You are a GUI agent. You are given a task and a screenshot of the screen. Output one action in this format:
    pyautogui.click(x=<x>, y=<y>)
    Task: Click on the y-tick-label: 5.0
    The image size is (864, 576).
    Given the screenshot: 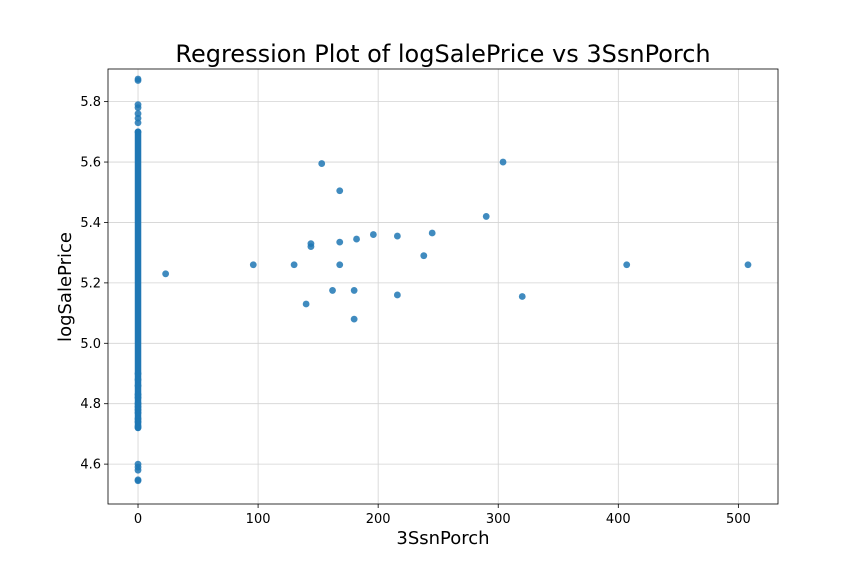 What is the action you would take?
    pyautogui.click(x=90, y=344)
    